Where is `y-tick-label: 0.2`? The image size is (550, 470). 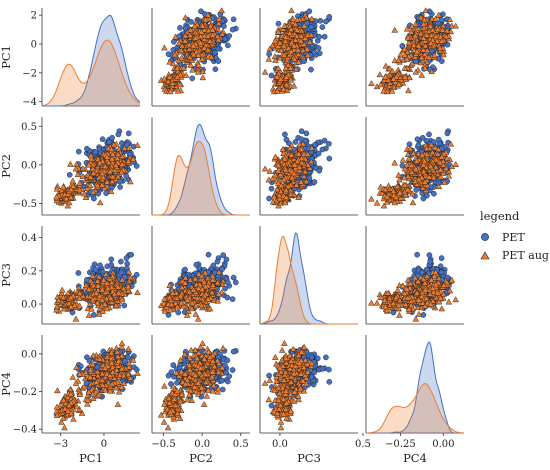 y-tick-label: 0.2 is located at coordinates (29, 271).